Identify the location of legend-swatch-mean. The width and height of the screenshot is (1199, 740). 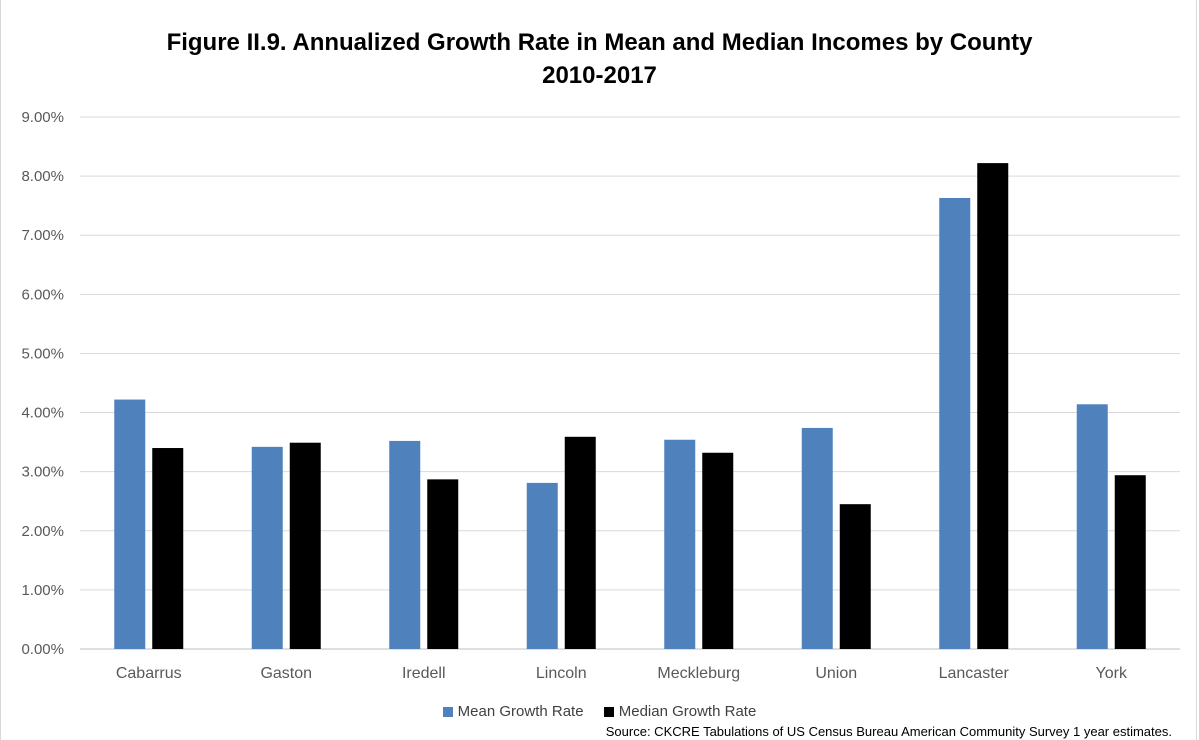
(447, 711).